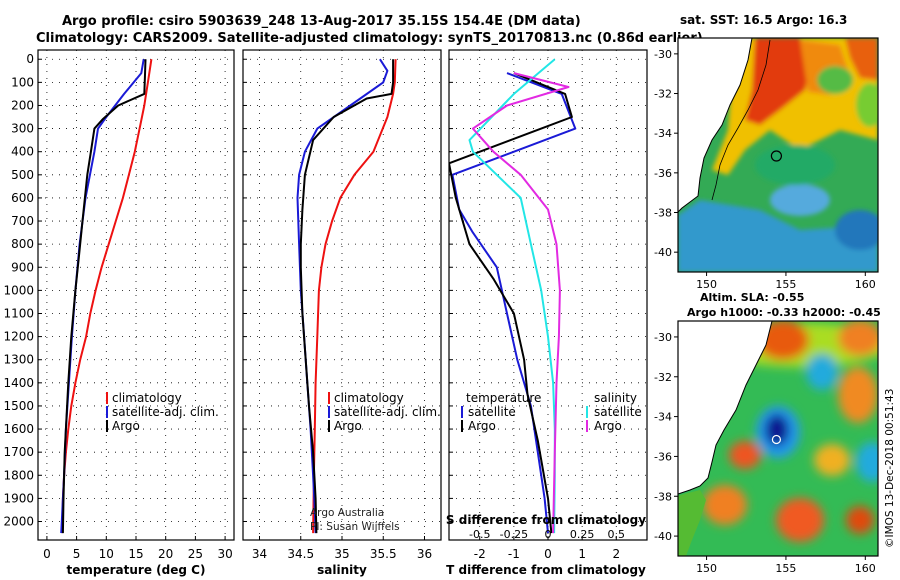 Image resolution: width=900 pixels, height=580 pixels. I want to click on salinity-lines, so click(346, 296).